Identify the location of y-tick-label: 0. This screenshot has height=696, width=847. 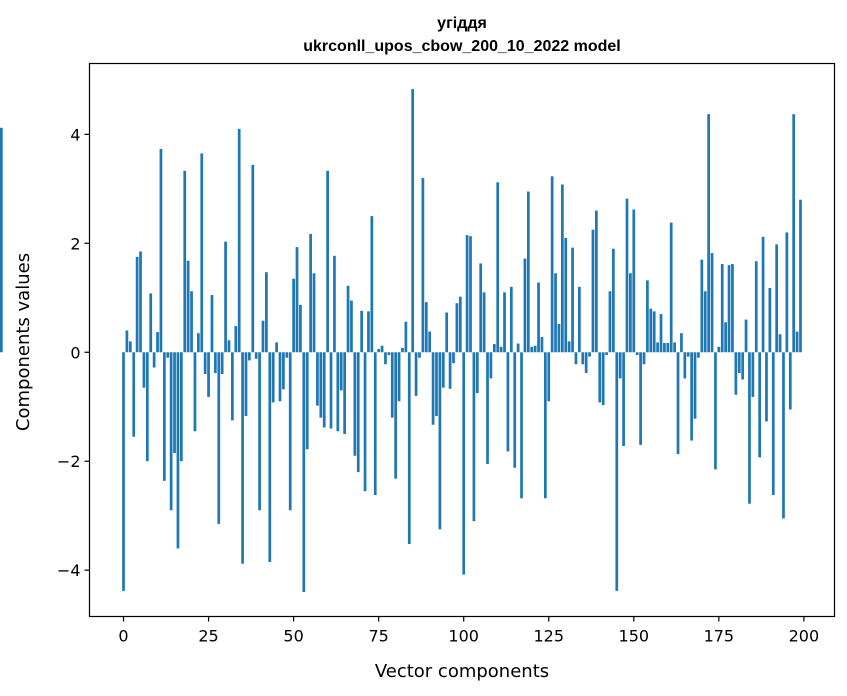
(75, 352).